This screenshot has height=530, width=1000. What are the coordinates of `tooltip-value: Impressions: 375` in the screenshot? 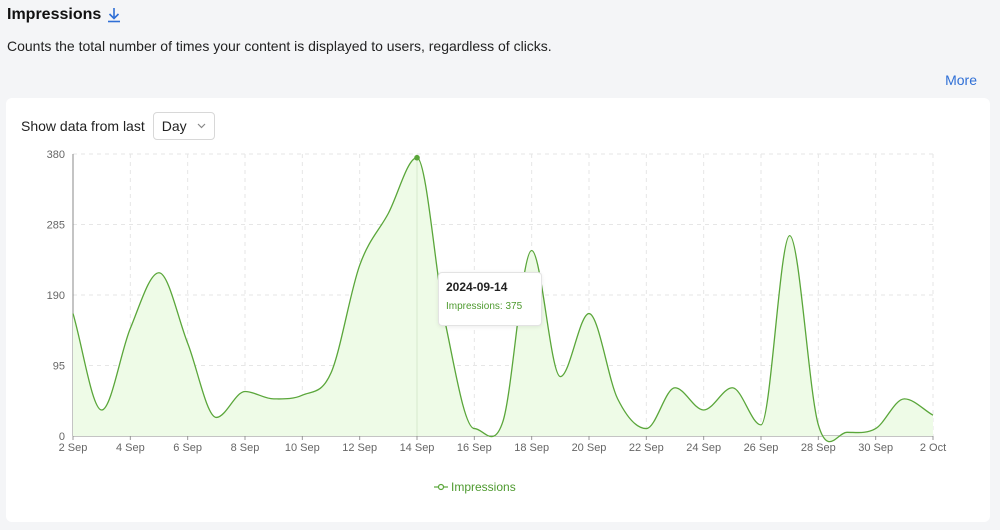 It's located at (484, 306).